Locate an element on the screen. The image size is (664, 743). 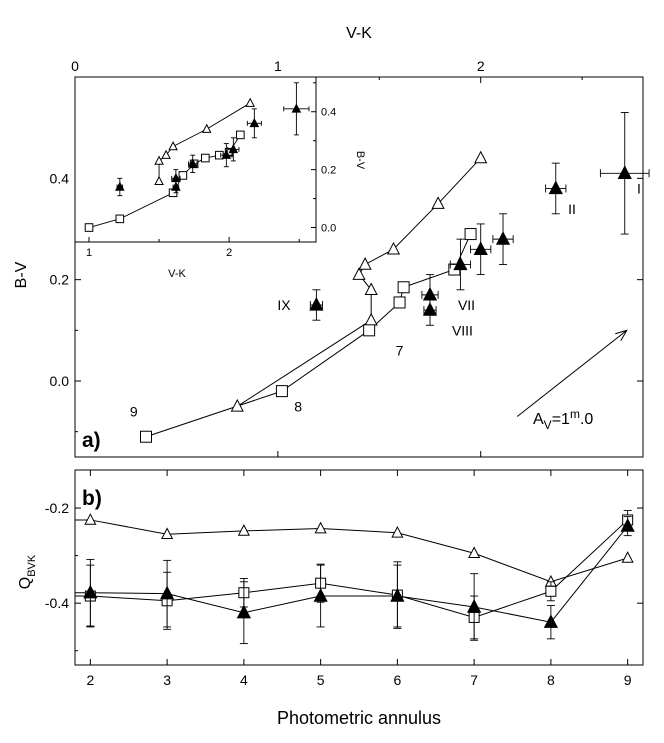
inset-x-tick-label: 2 is located at coordinates (229, 253).